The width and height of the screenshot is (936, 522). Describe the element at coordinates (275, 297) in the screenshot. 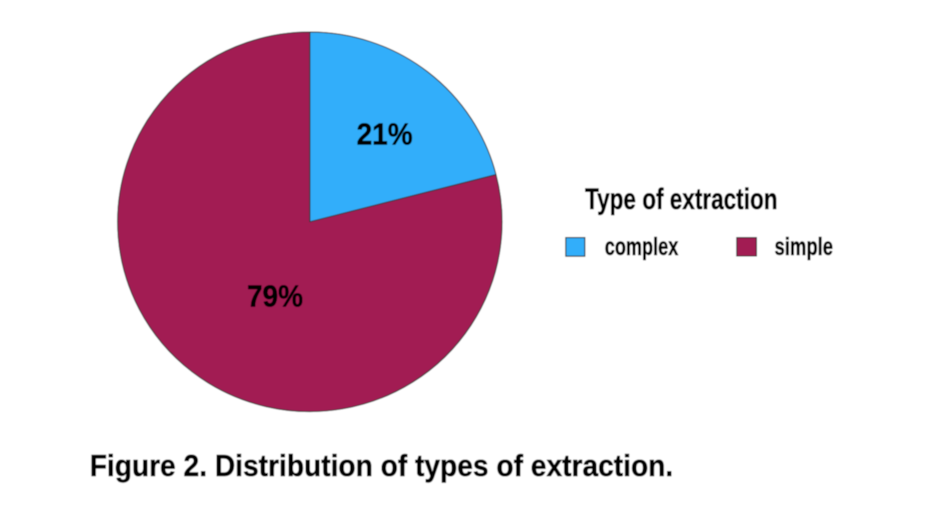

I see `svg-text: 79%` at that location.